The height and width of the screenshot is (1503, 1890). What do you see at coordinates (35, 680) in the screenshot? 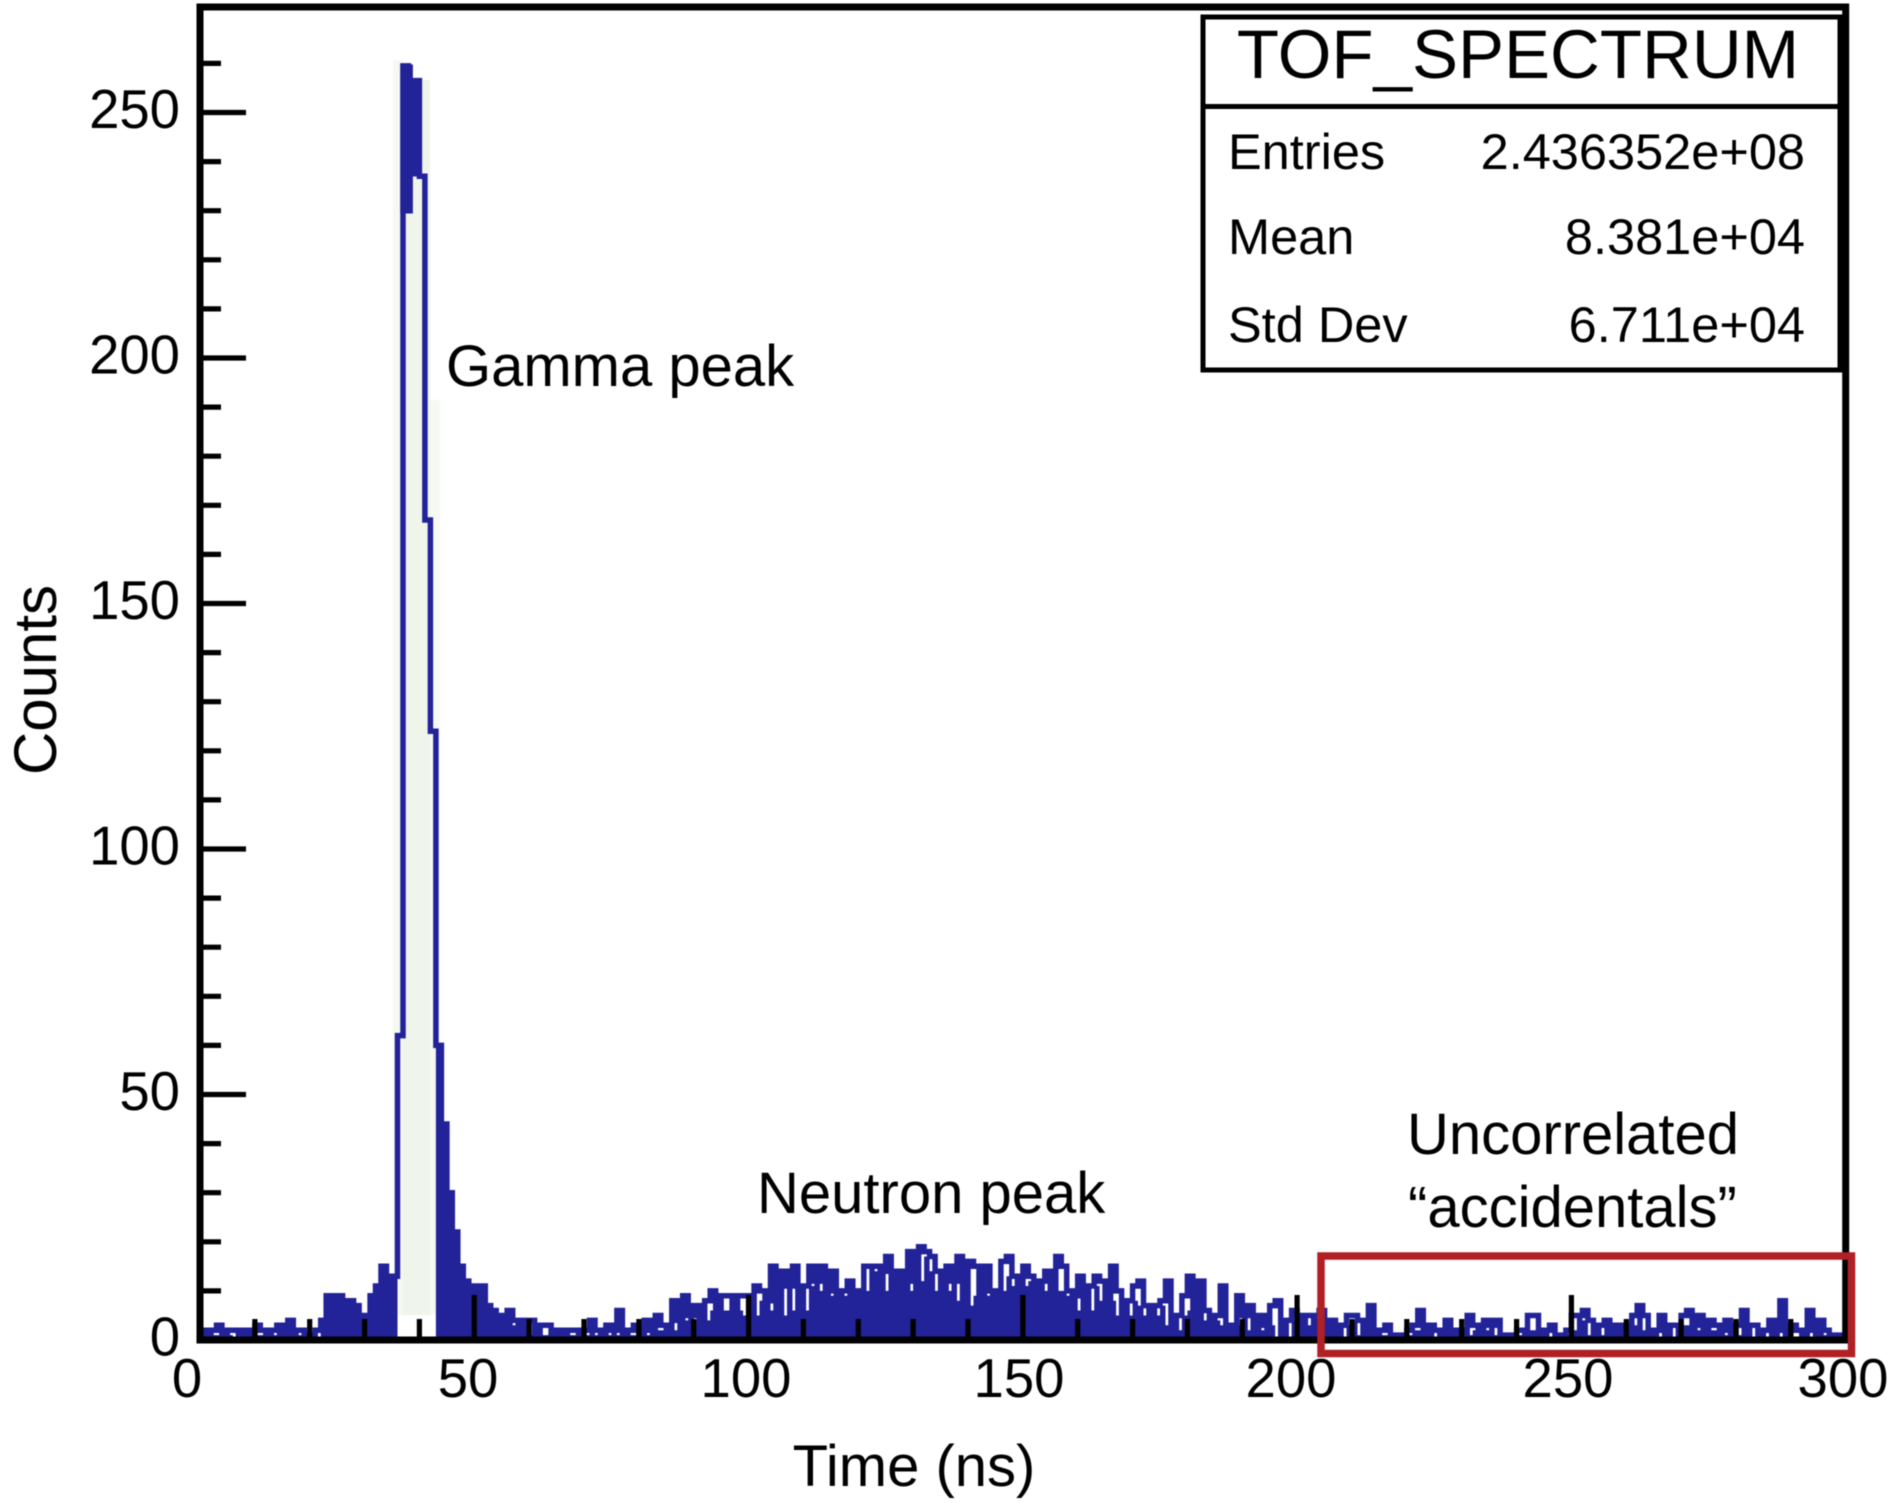
I see `svg-text: Counts` at bounding box center [35, 680].